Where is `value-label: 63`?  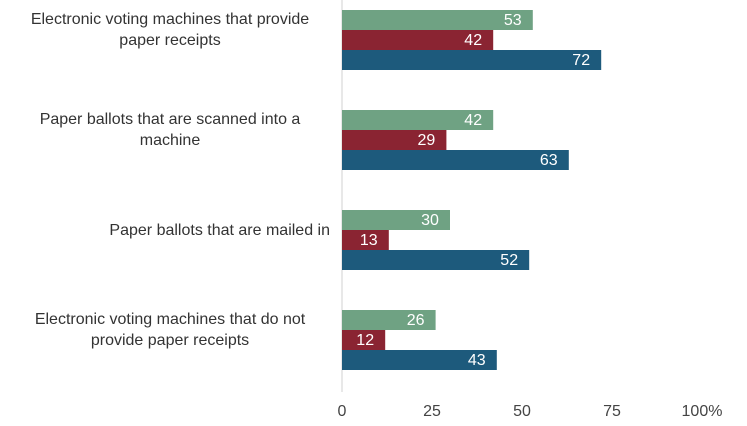
value-label: 63 is located at coordinates (549, 160).